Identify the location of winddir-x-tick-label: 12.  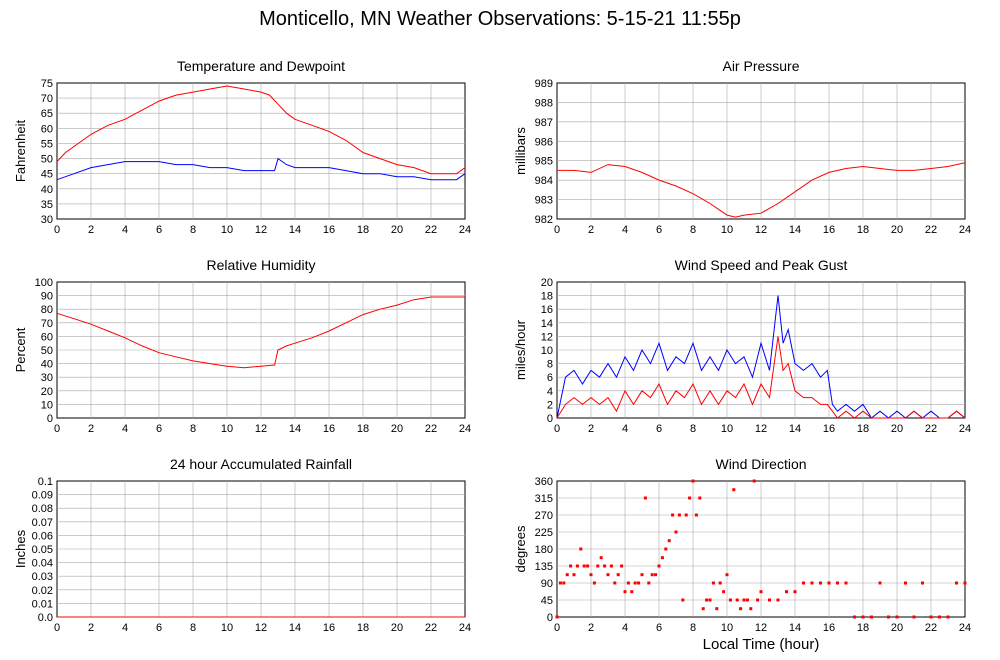
(761, 628).